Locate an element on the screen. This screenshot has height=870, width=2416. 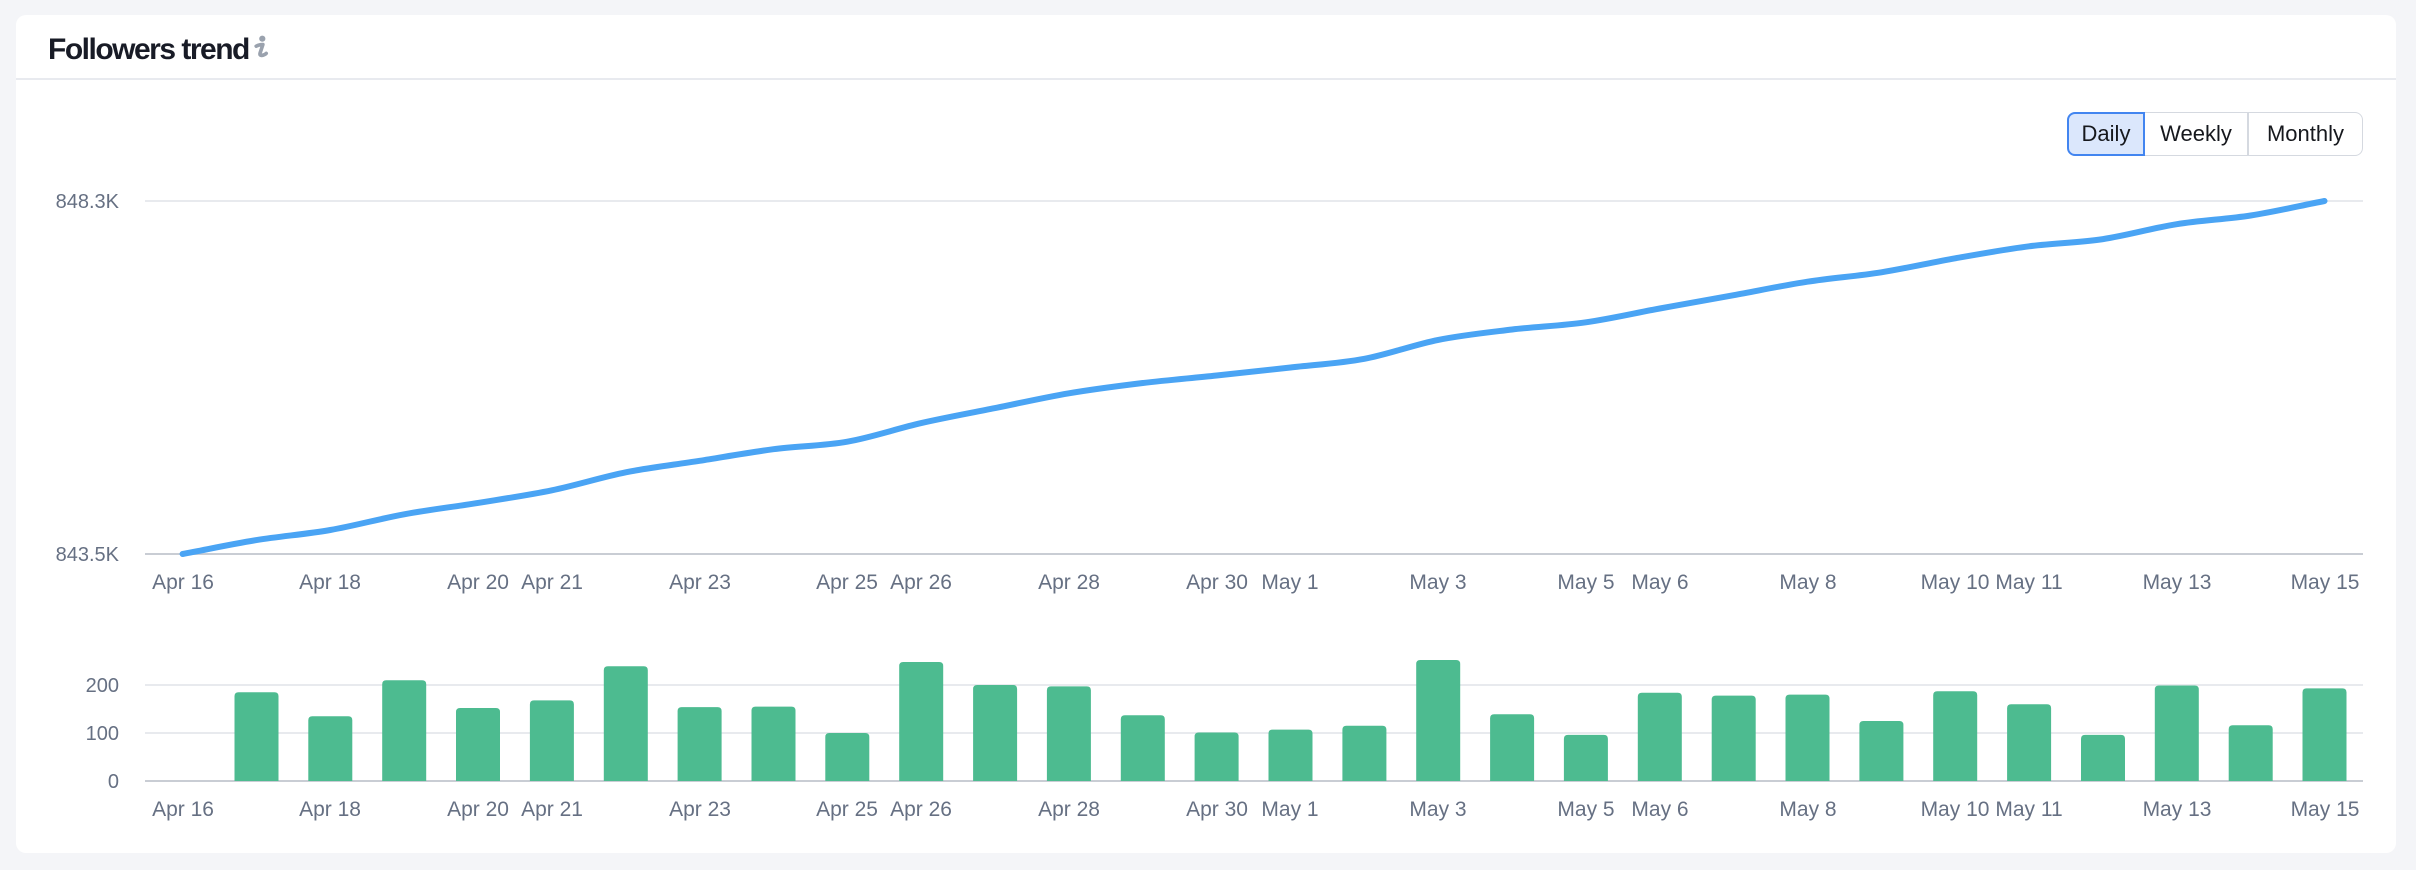
svg-text: 200 is located at coordinates (102, 686).